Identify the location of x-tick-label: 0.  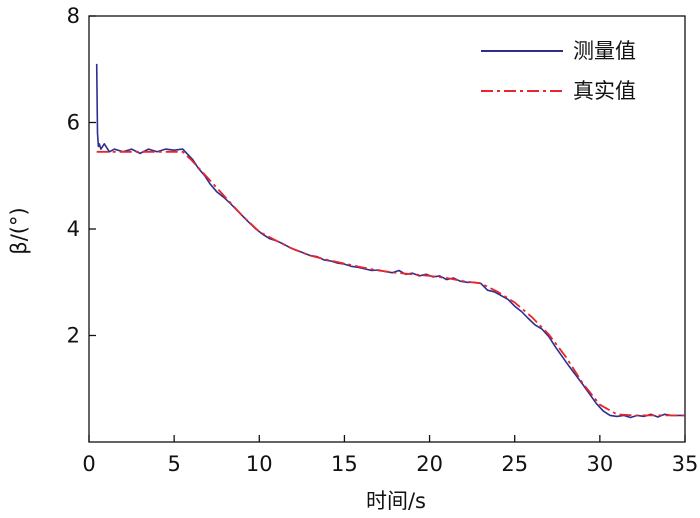
(88, 464).